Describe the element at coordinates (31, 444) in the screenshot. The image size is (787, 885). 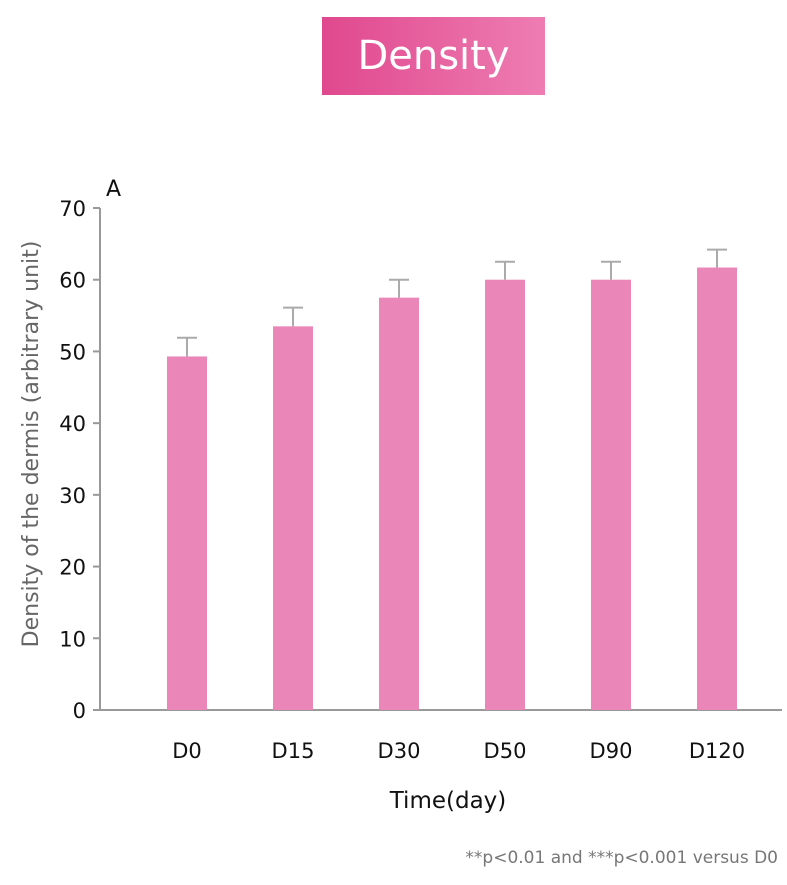
I see `y-axis-label: Density of the dermis (arbitrary unit)` at that location.